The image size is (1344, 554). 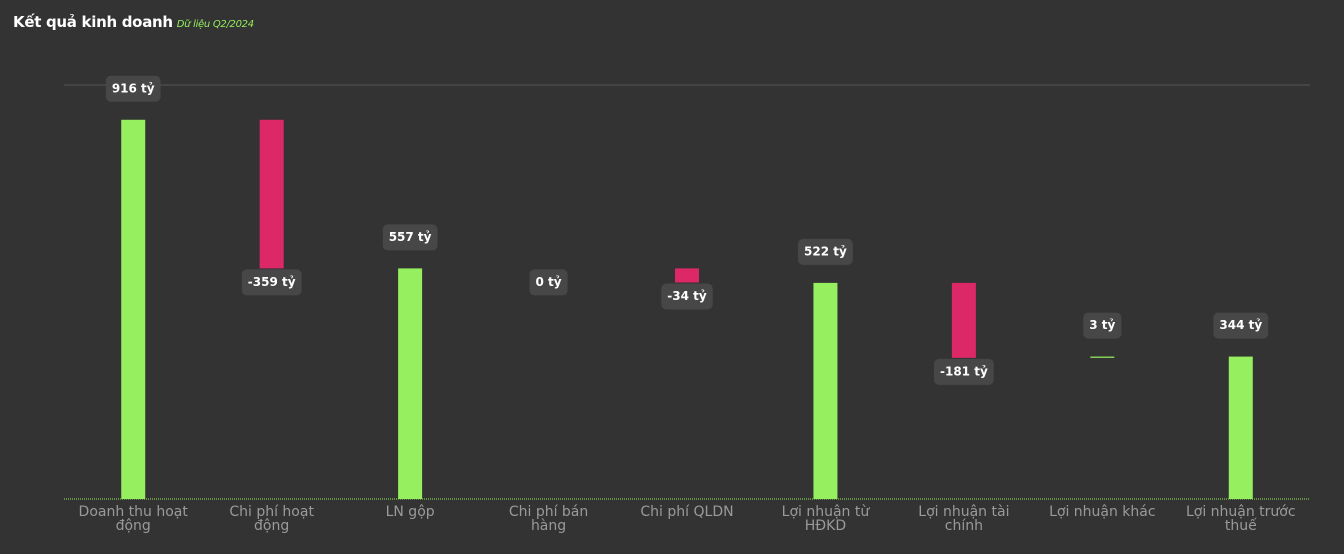 What do you see at coordinates (93, 22) in the screenshot?
I see `title-text: Kết quả kinh doanh` at bounding box center [93, 22].